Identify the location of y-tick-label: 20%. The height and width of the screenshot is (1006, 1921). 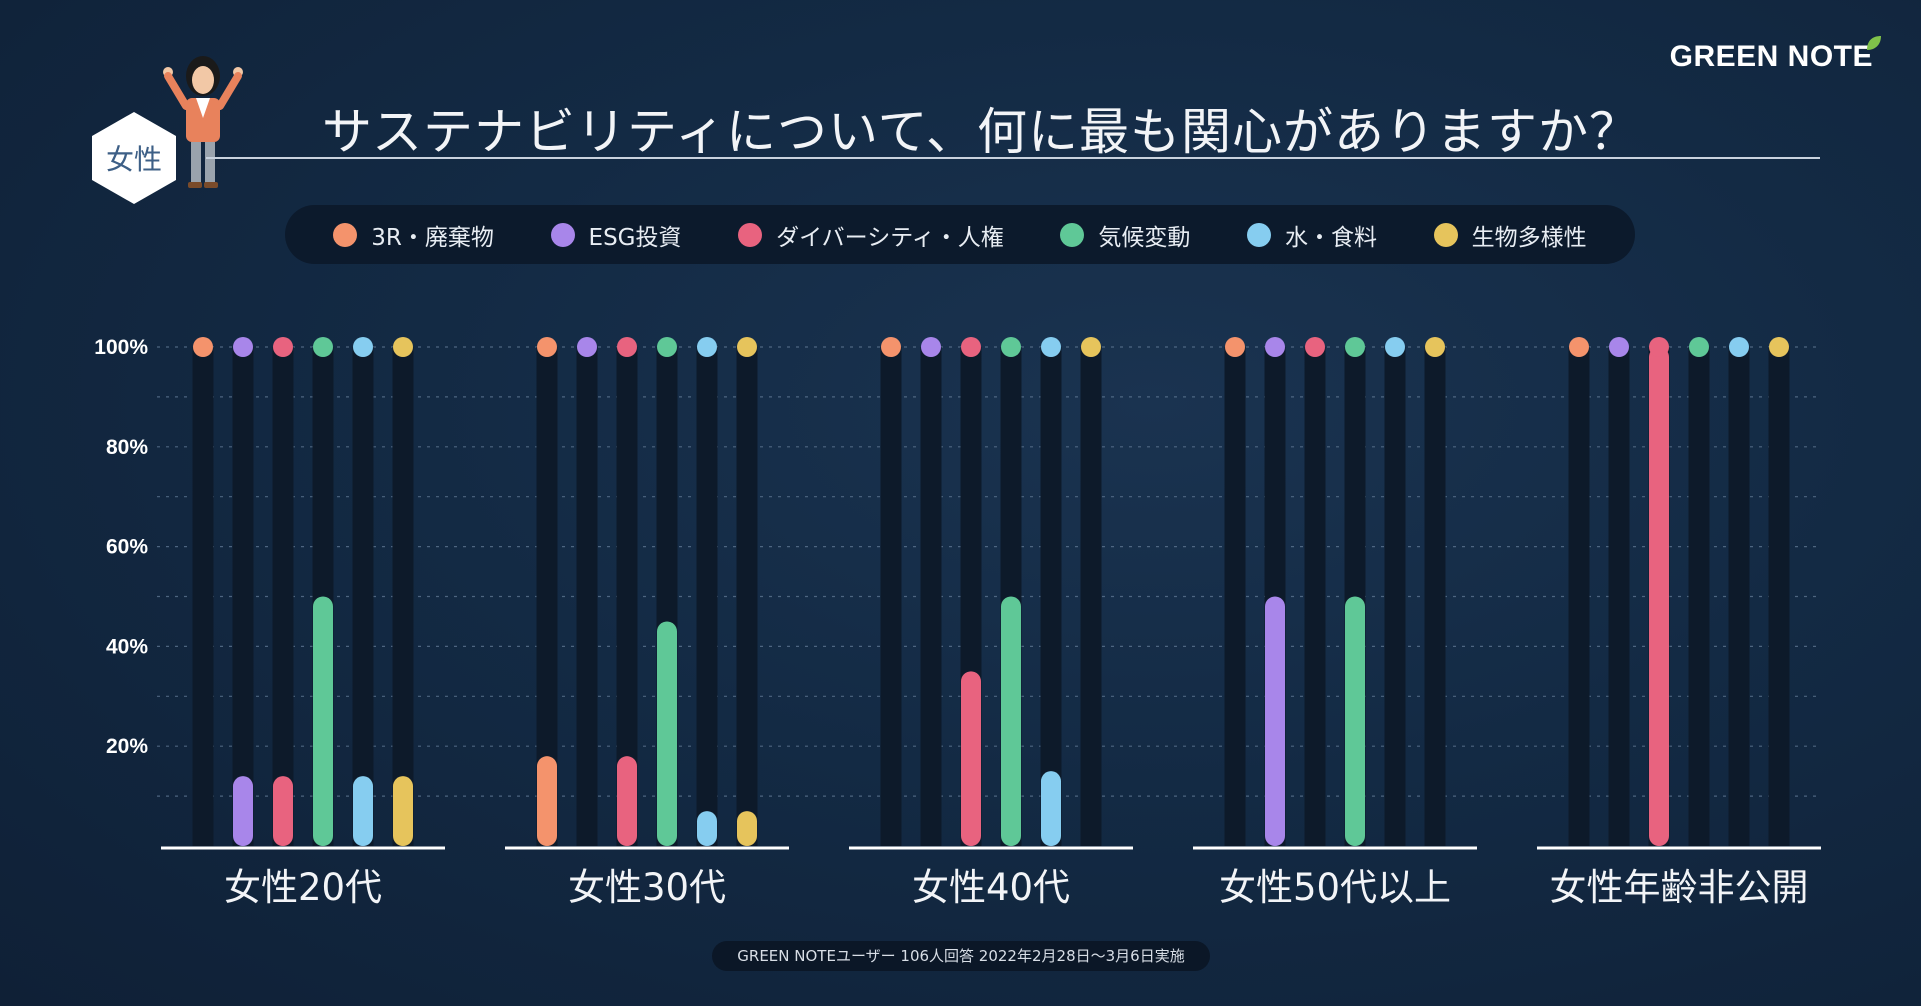
(127, 746).